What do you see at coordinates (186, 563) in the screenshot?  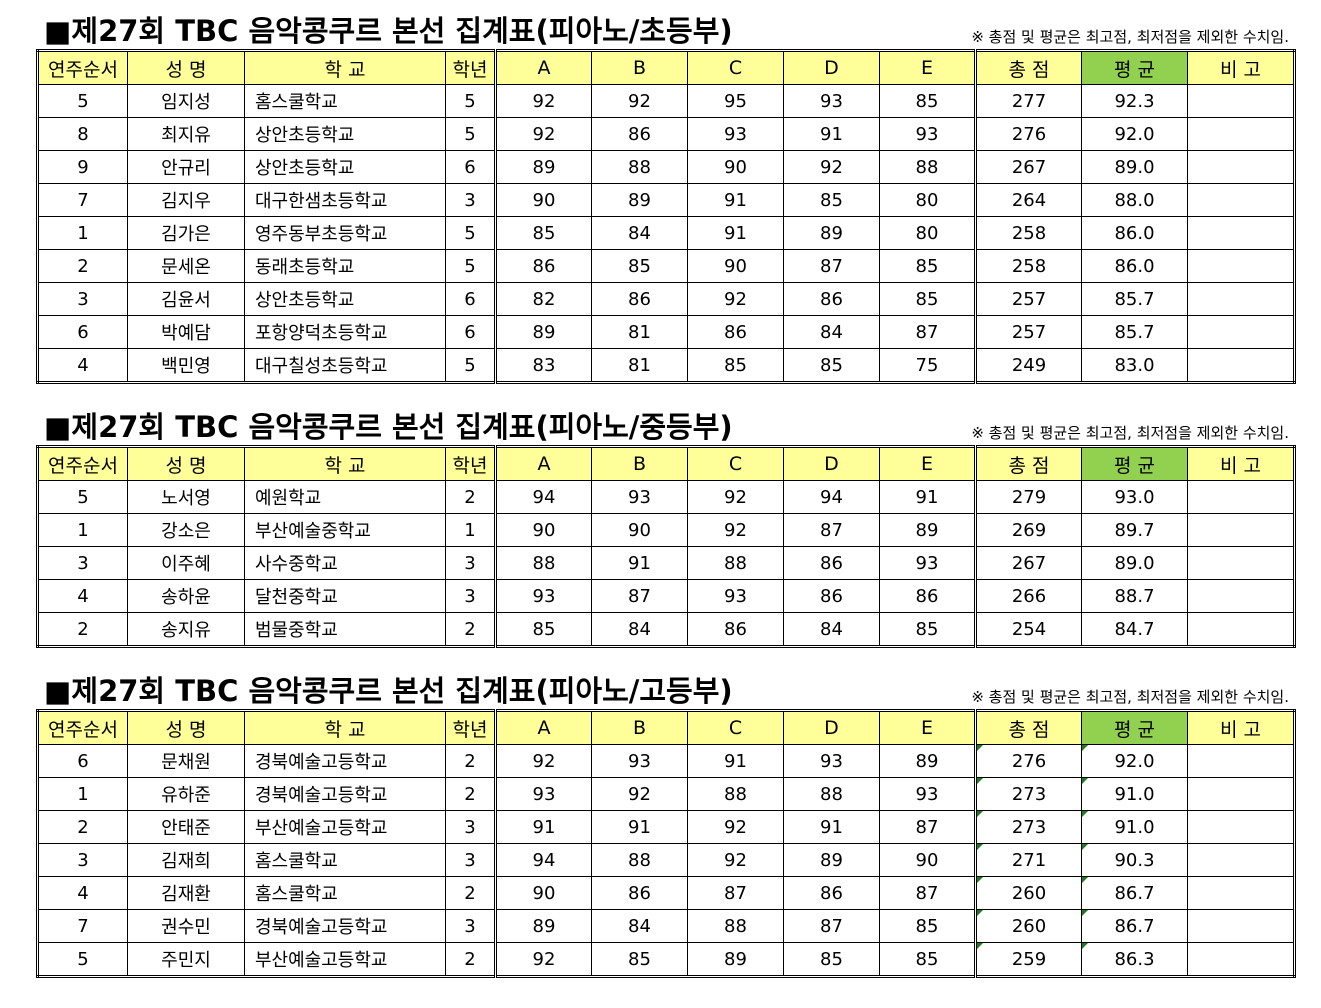 I see `cell-name: 이주혜` at bounding box center [186, 563].